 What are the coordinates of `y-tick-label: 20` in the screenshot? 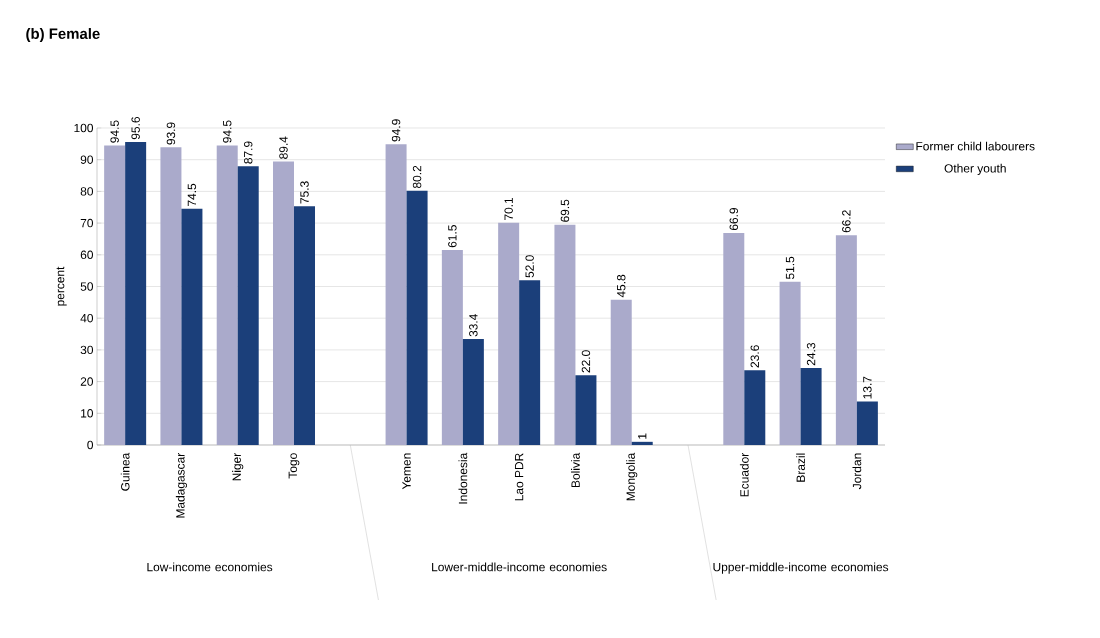 It's located at (87, 381).